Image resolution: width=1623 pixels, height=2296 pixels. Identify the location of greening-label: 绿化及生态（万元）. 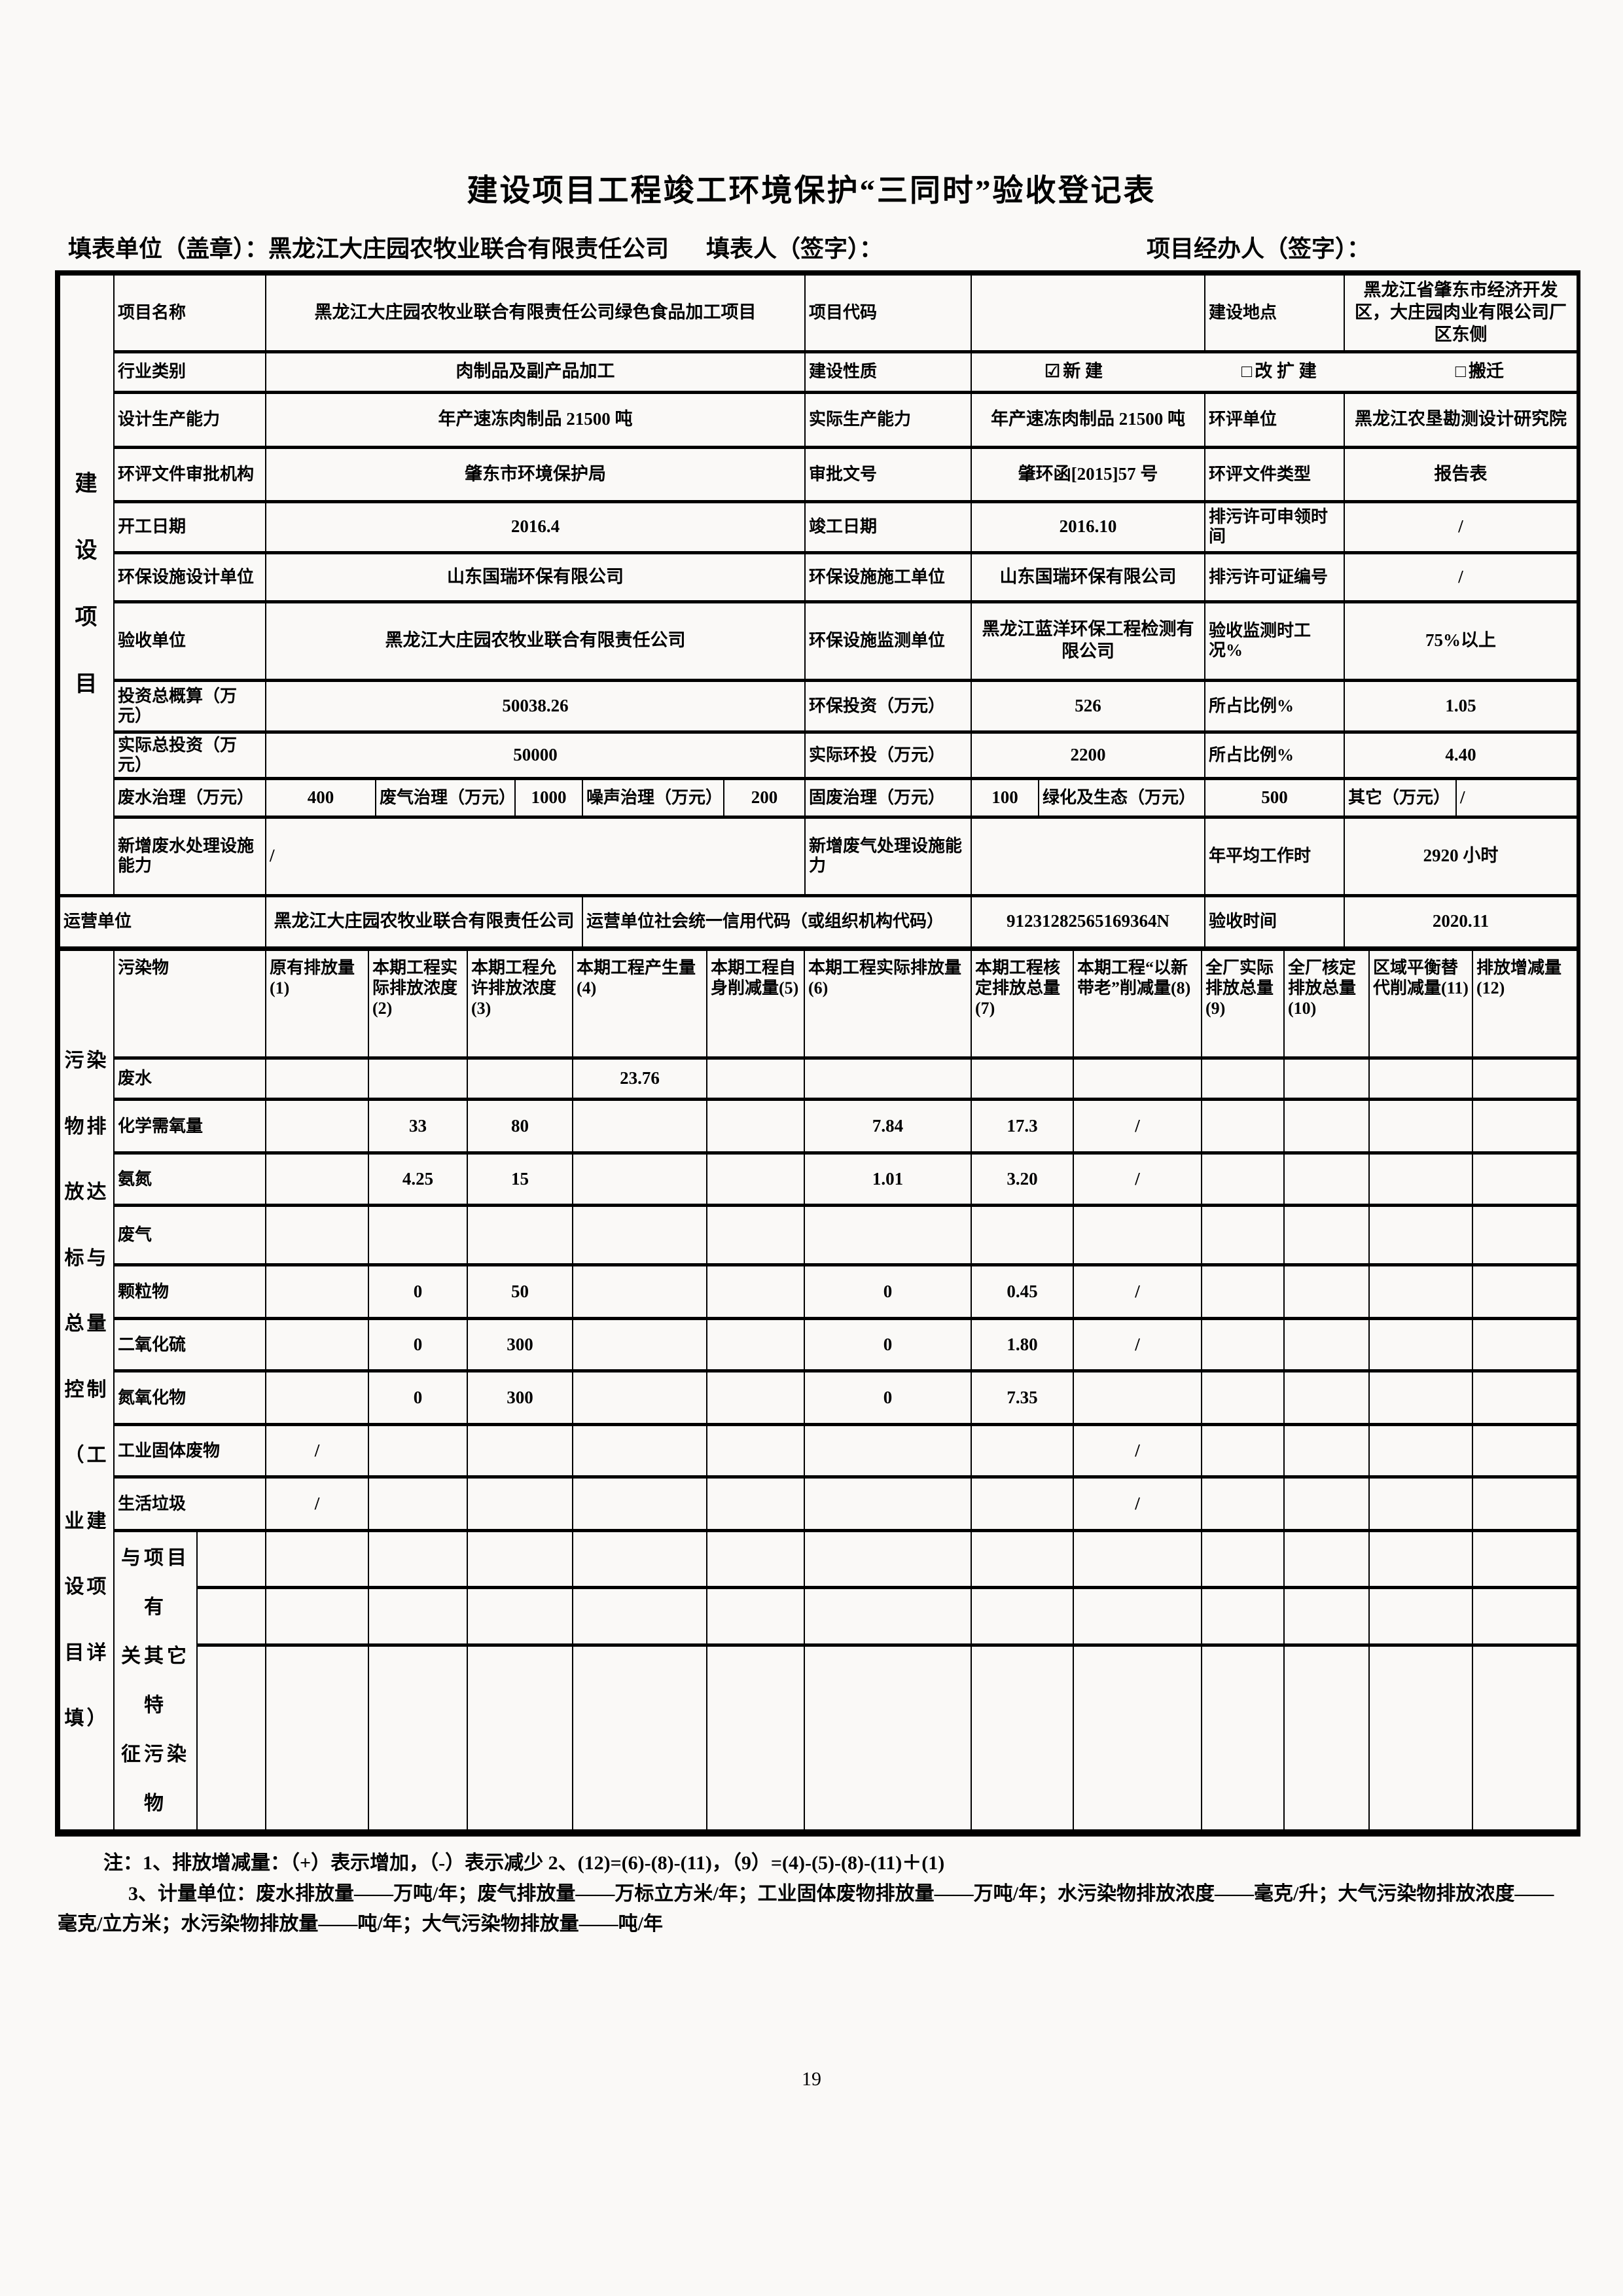
(1122, 798).